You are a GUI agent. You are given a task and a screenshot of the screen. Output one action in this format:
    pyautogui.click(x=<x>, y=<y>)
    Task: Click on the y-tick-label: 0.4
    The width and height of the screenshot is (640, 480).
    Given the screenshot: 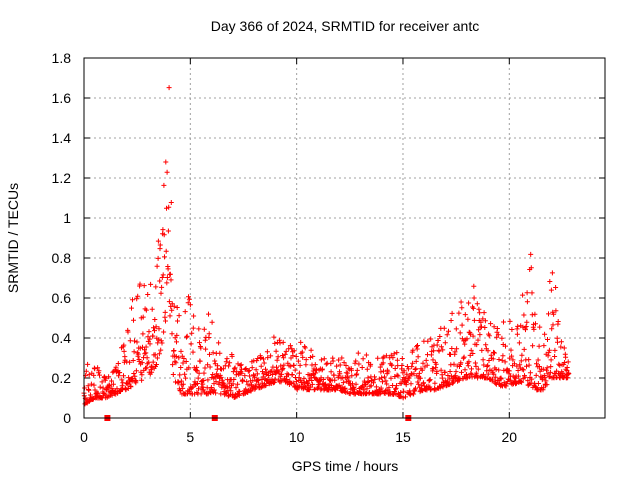 What is the action you would take?
    pyautogui.click(x=62, y=338)
    